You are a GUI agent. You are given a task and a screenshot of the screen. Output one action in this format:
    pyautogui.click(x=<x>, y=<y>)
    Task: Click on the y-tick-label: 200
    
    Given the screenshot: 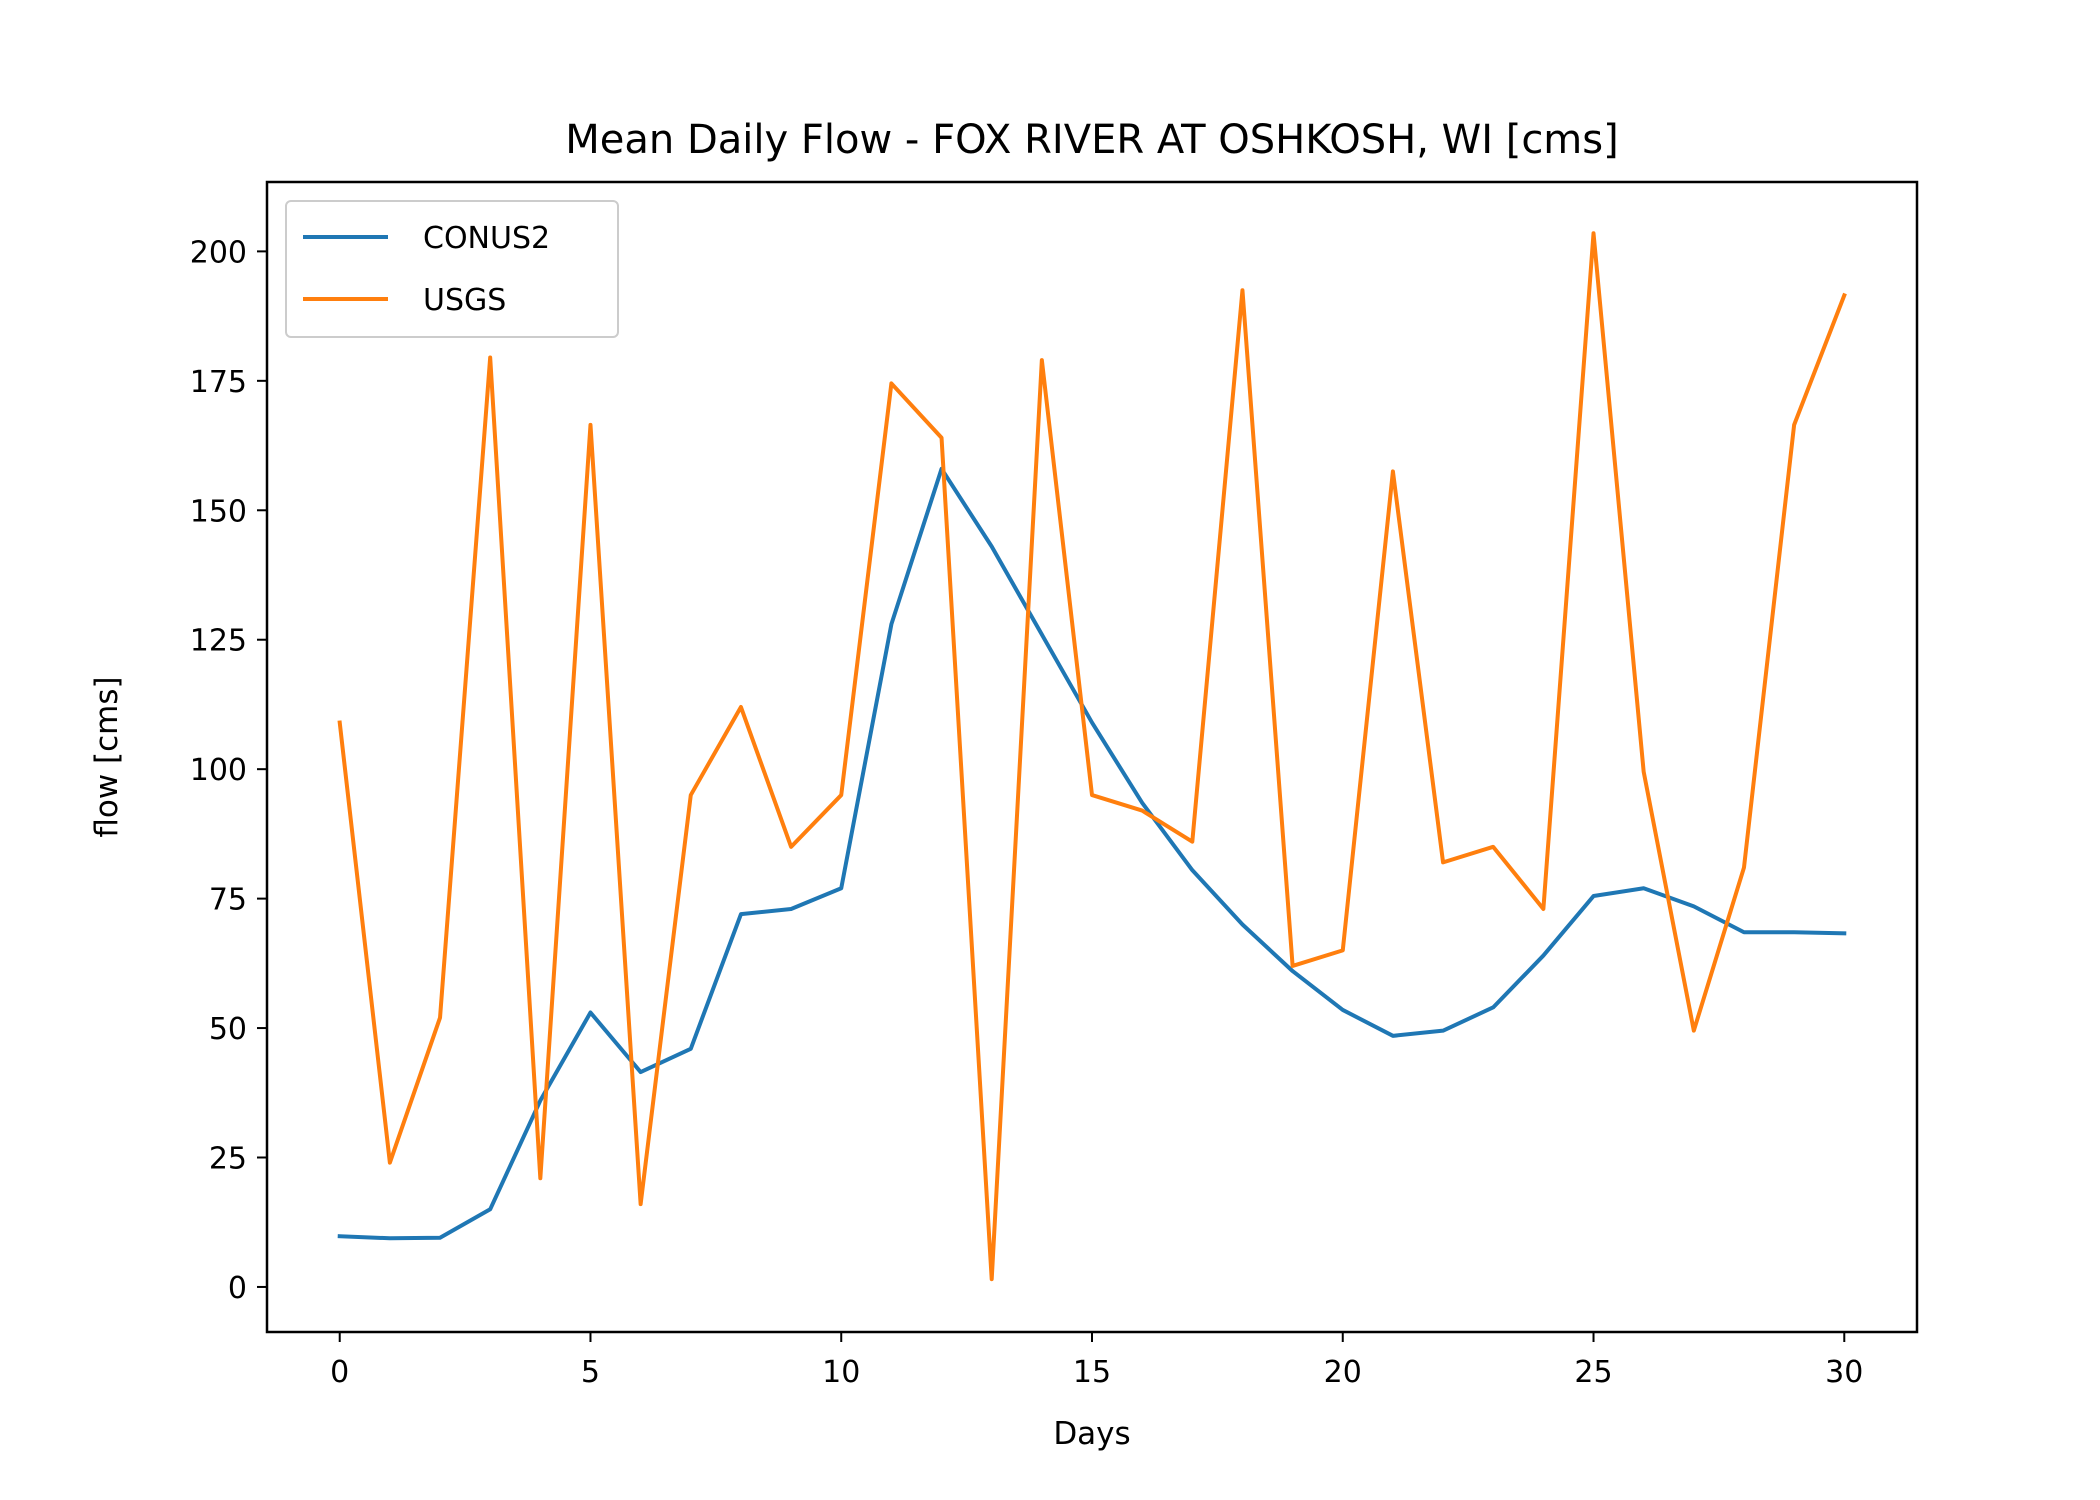 What is the action you would take?
    pyautogui.click(x=218, y=252)
    